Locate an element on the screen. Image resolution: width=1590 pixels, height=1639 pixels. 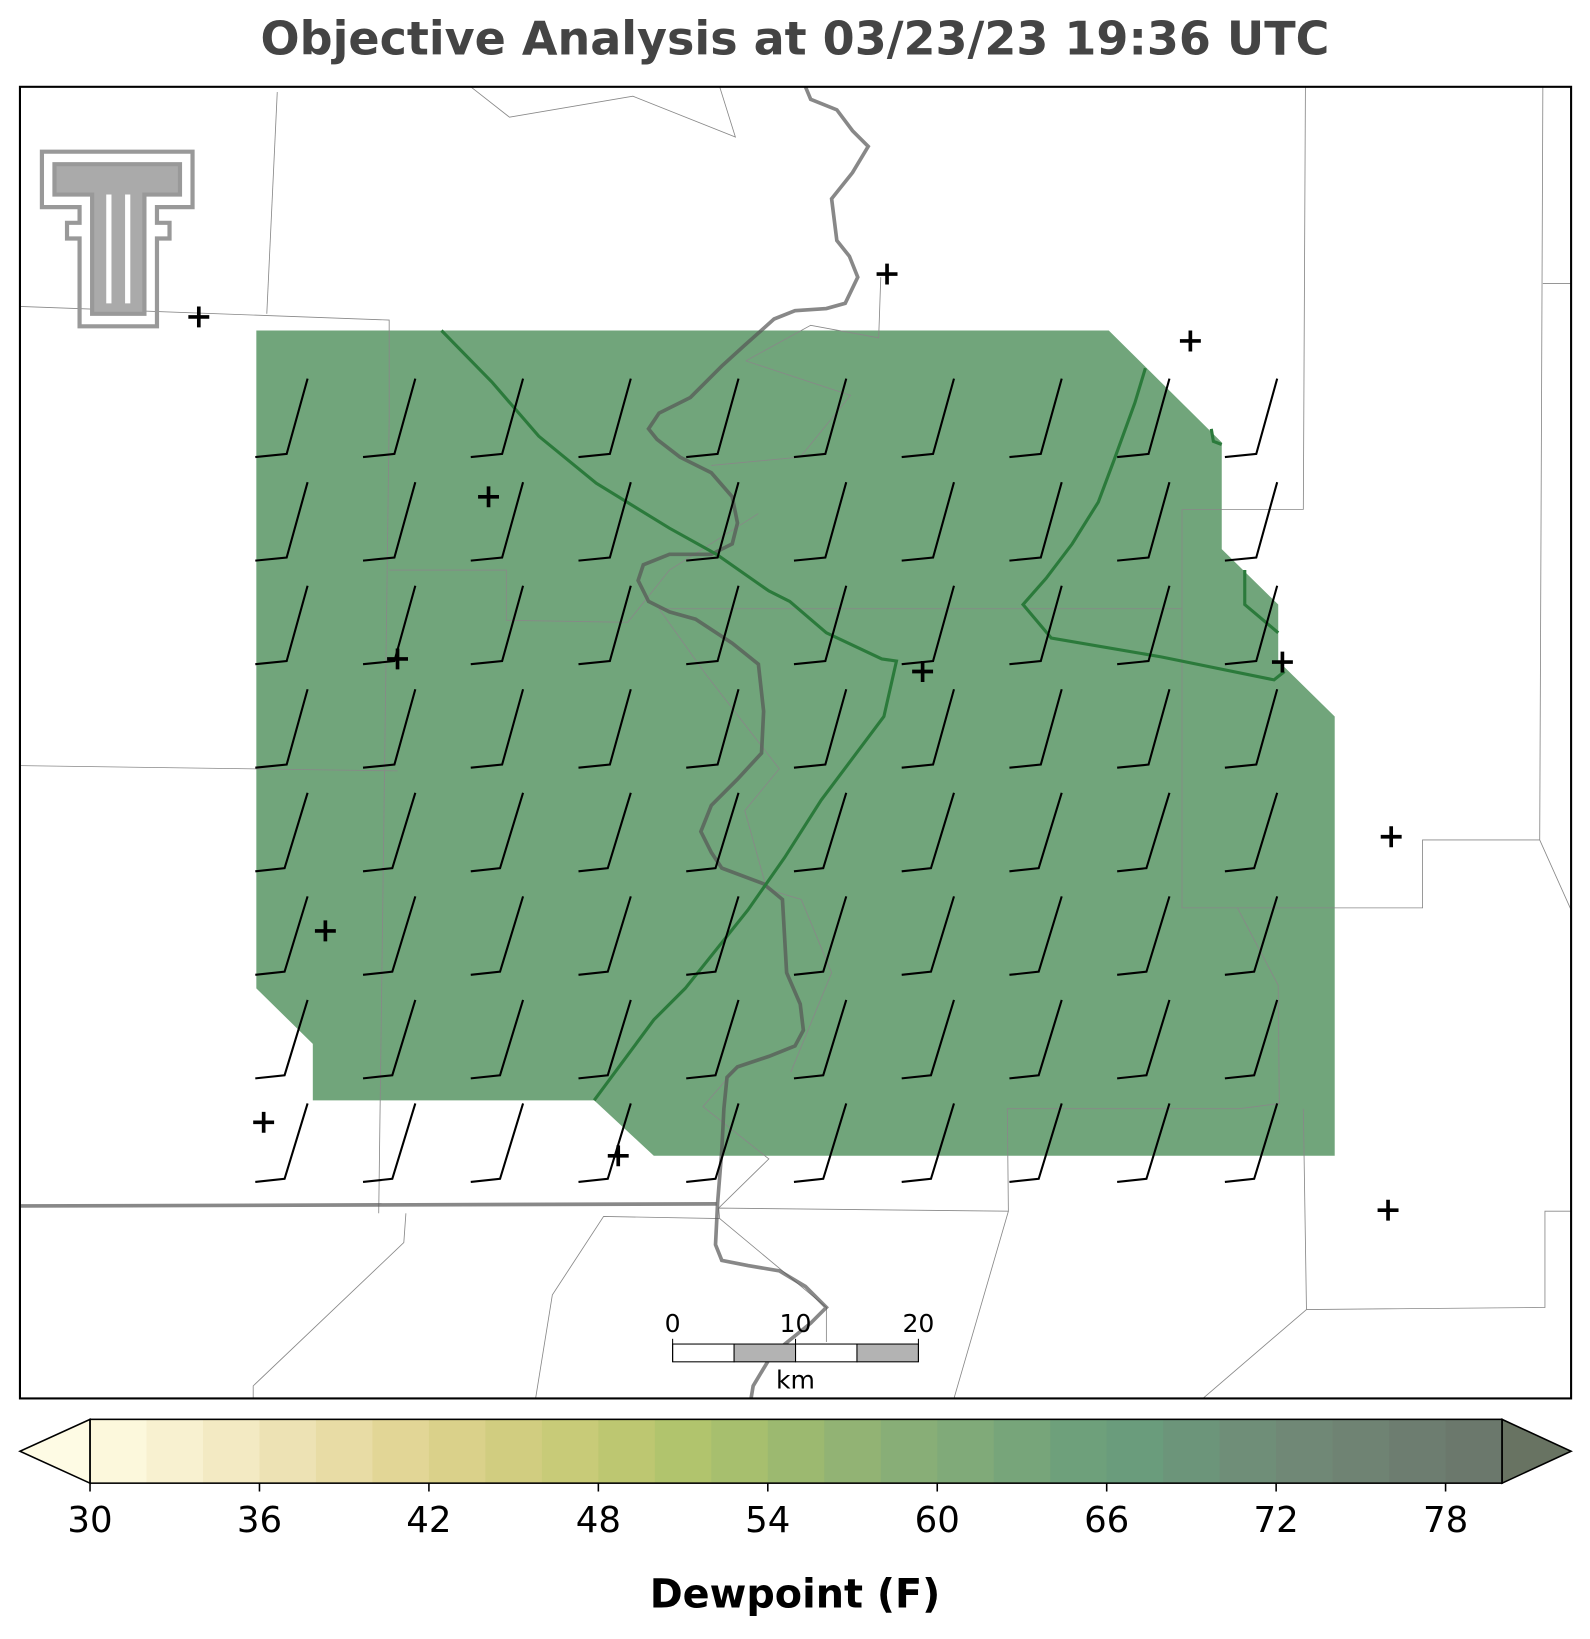
colorbar-tick-label: 66 is located at coordinates (1106, 1520).